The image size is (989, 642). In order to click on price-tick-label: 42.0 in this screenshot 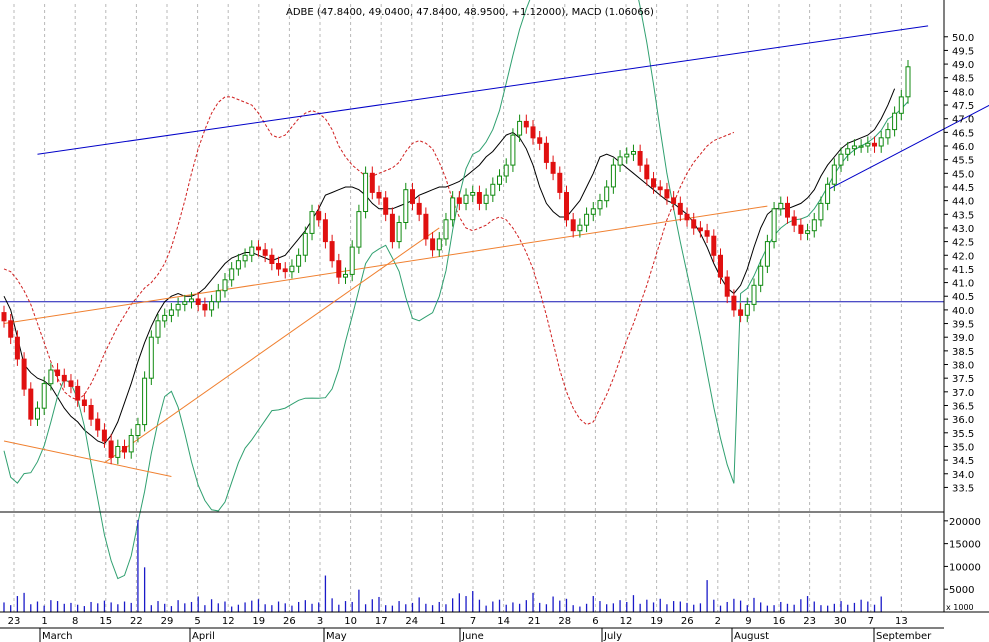, I will do `click(963, 256)`.